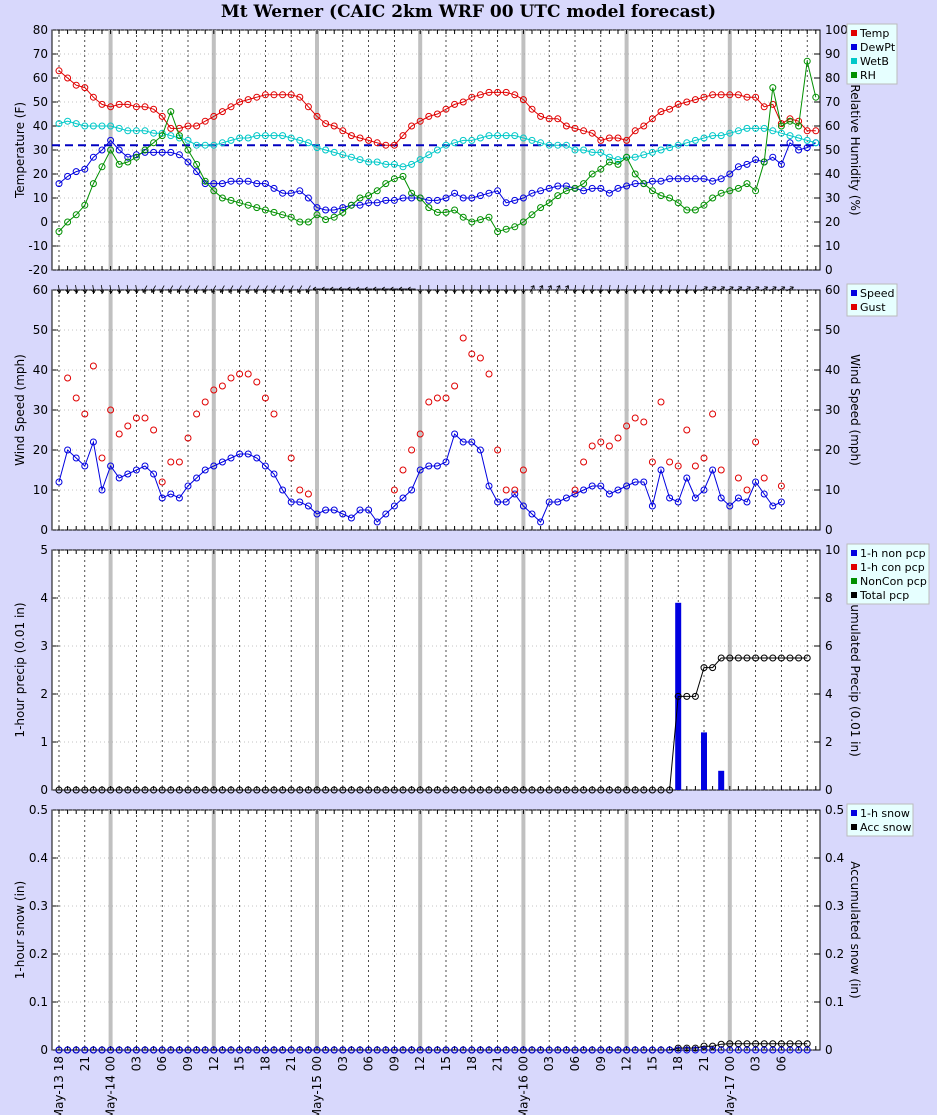 The height and width of the screenshot is (1115, 937). Describe the element at coordinates (40, 174) in the screenshot. I see `y-tick-label-left: 20` at that location.